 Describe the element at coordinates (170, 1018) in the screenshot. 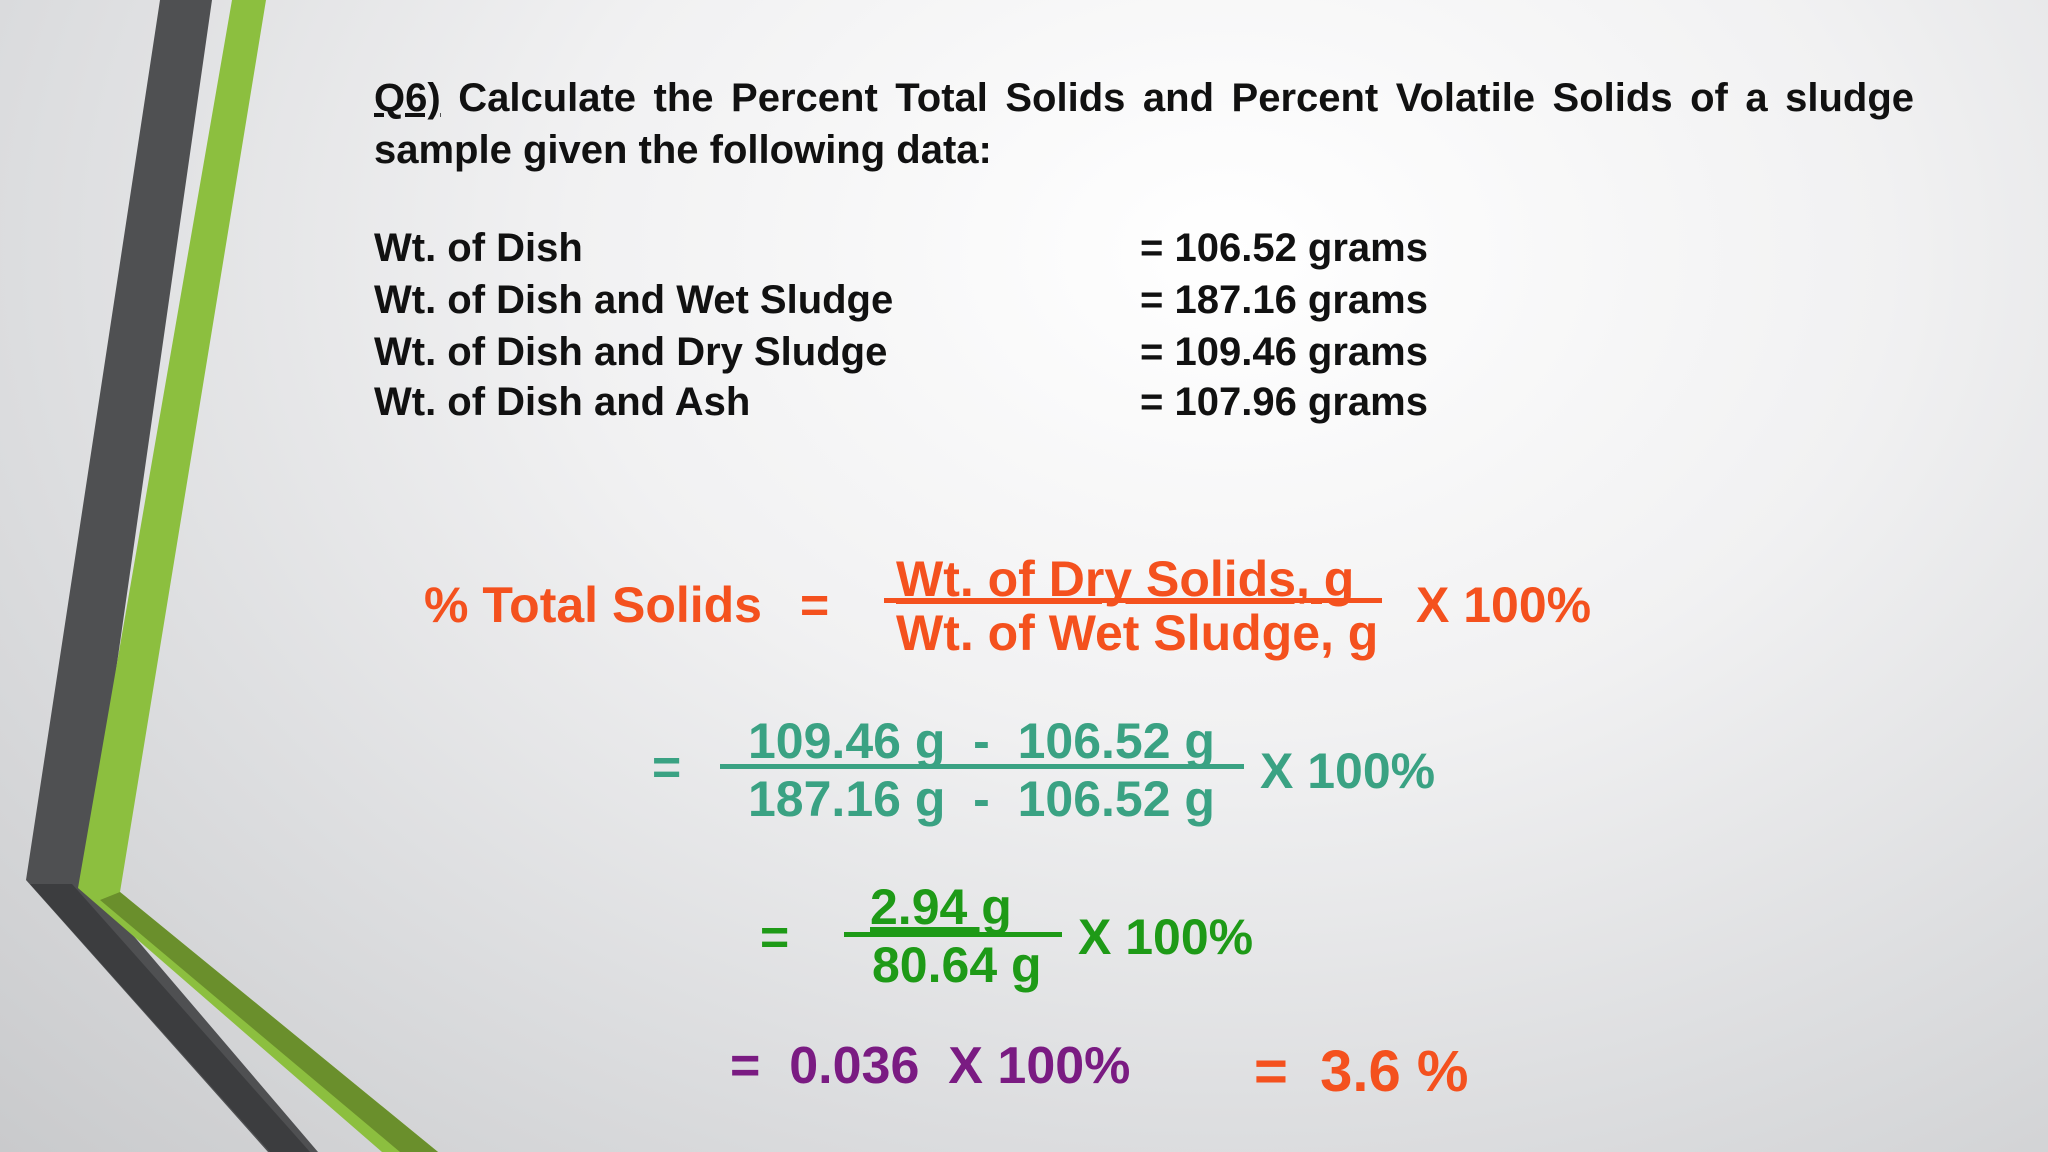

I see `dark-bottom-stripe` at that location.